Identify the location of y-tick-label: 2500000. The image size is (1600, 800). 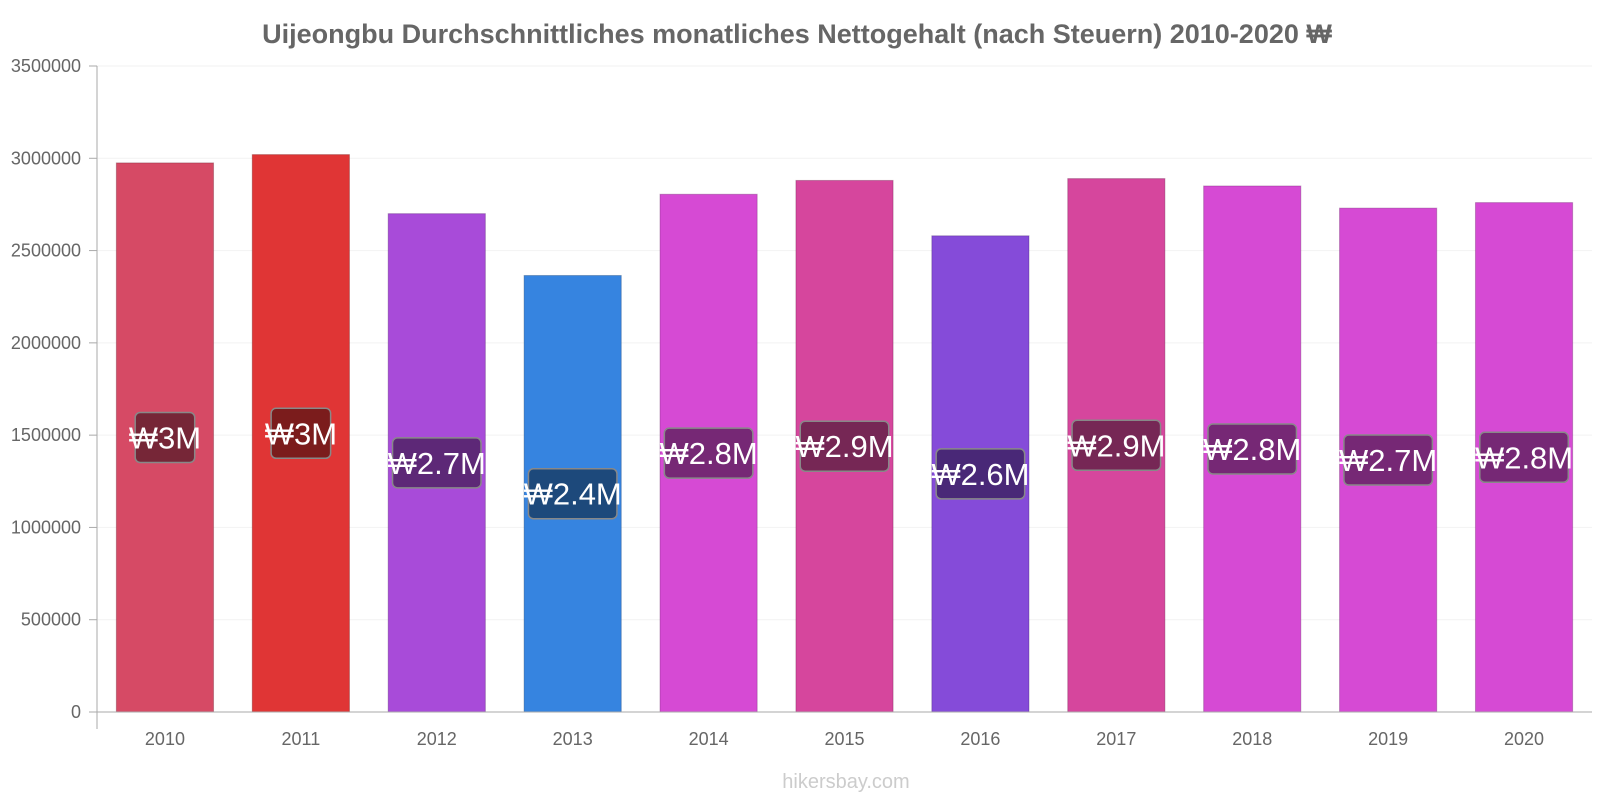
(46, 251).